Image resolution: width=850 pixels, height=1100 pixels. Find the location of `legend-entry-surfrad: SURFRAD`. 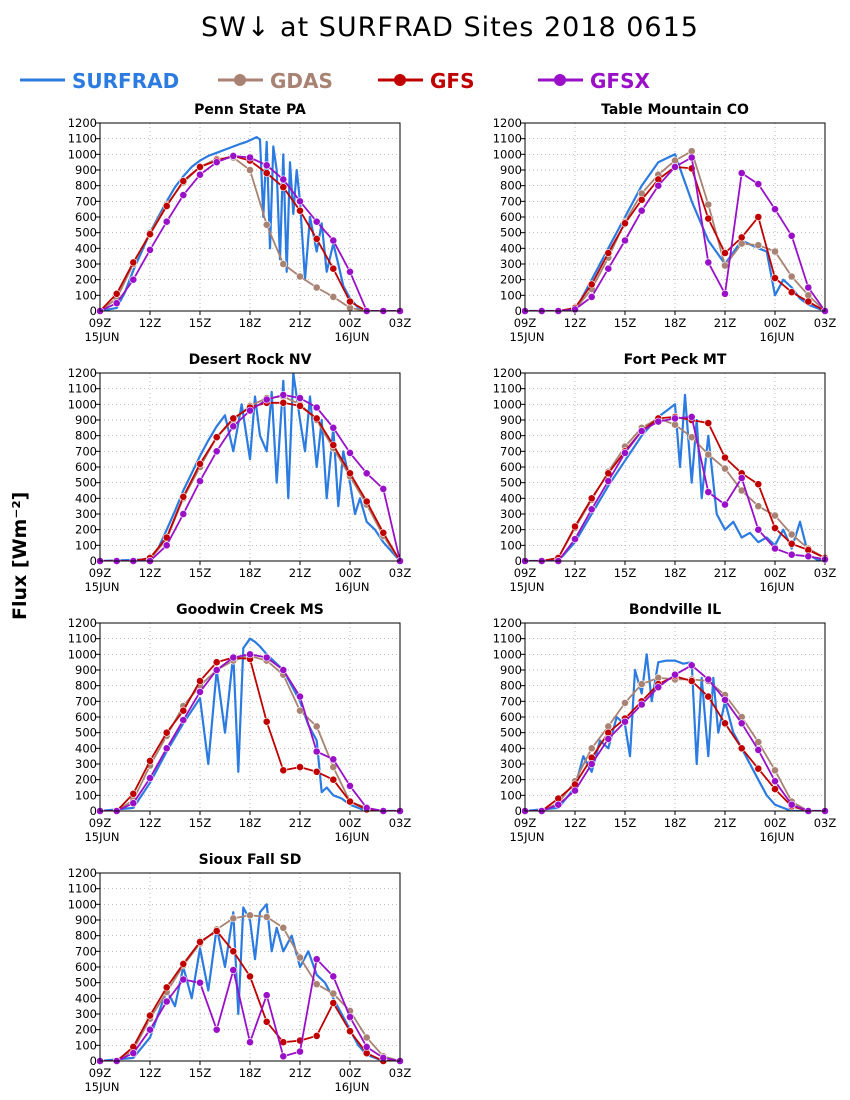

legend-entry-surfrad: SURFRAD is located at coordinates (99, 81).